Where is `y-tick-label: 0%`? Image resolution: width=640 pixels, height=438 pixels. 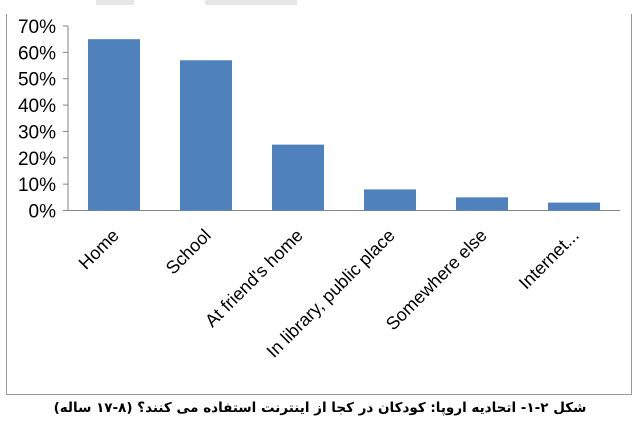
y-tick-label: 0% is located at coordinates (43, 212).